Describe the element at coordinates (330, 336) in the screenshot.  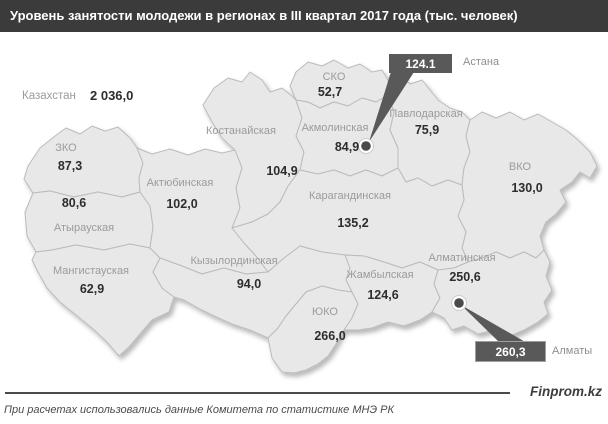
I see `region-value-uko: 266,0` at that location.